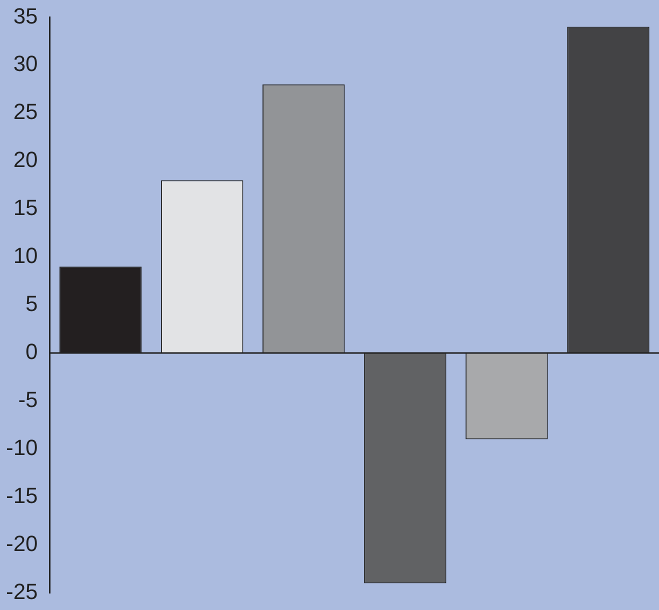 This screenshot has width=659, height=610. I want to click on y-tick-label: 5, so click(32, 303).